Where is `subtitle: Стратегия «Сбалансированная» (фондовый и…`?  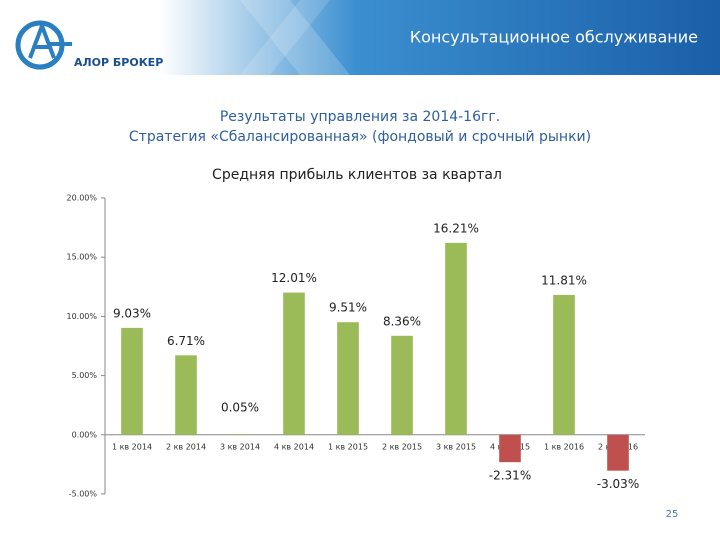 subtitle: Стратегия «Сбалансированная» (фондовый и… is located at coordinates (360, 137).